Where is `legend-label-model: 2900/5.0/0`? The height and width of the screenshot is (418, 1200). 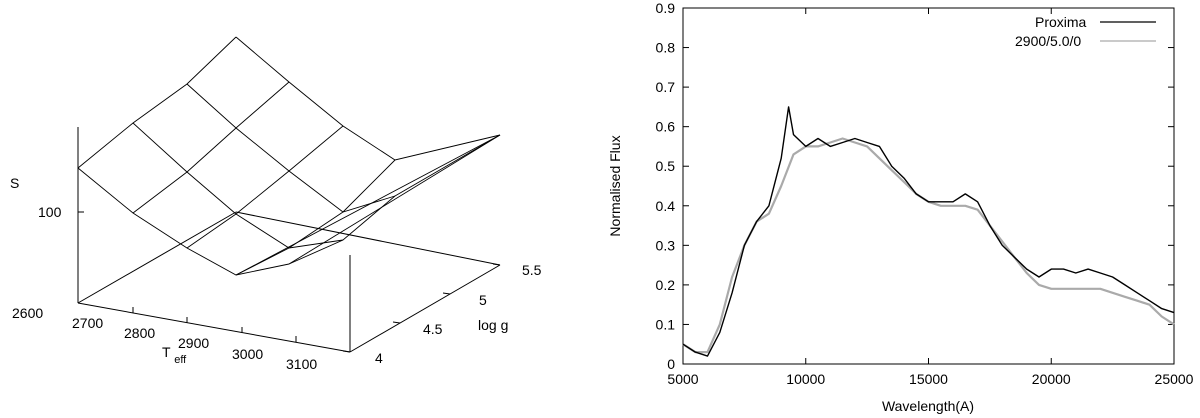 legend-label-model: 2900/5.0/0 is located at coordinates (1048, 41).